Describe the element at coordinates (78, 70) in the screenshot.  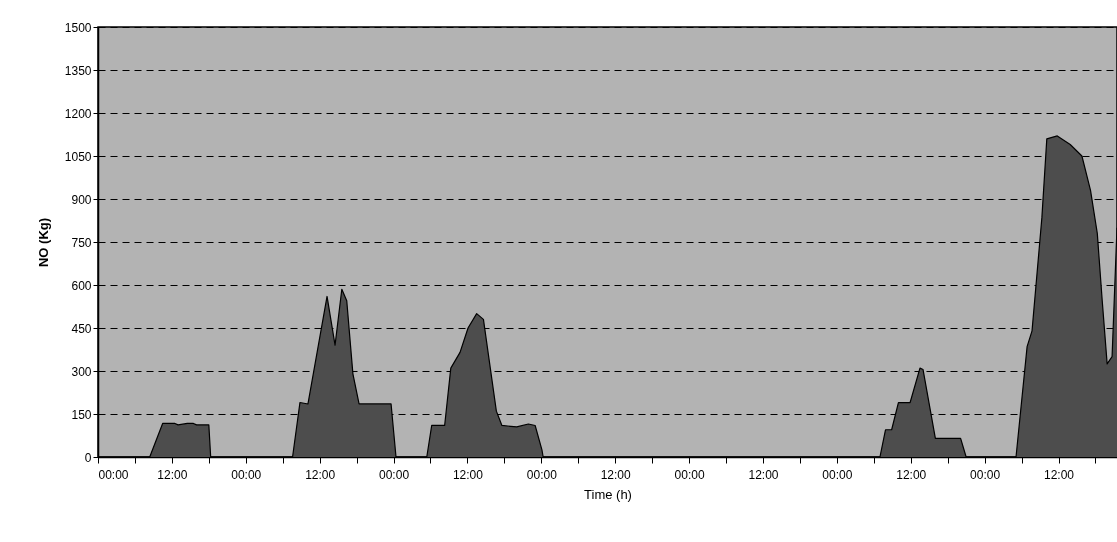
I see `y-tick-label: 1350` at that location.